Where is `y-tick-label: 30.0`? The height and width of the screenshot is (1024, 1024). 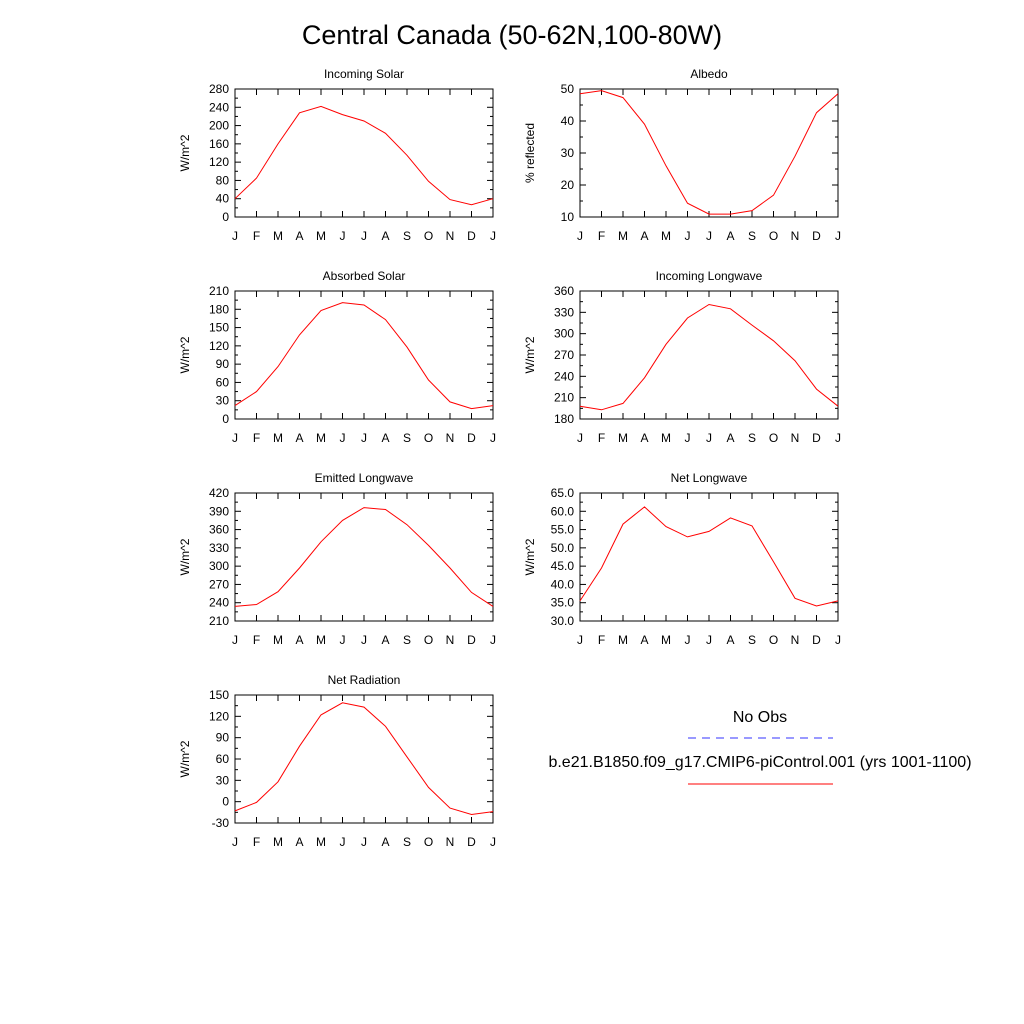 y-tick-label: 30.0 is located at coordinates (563, 621).